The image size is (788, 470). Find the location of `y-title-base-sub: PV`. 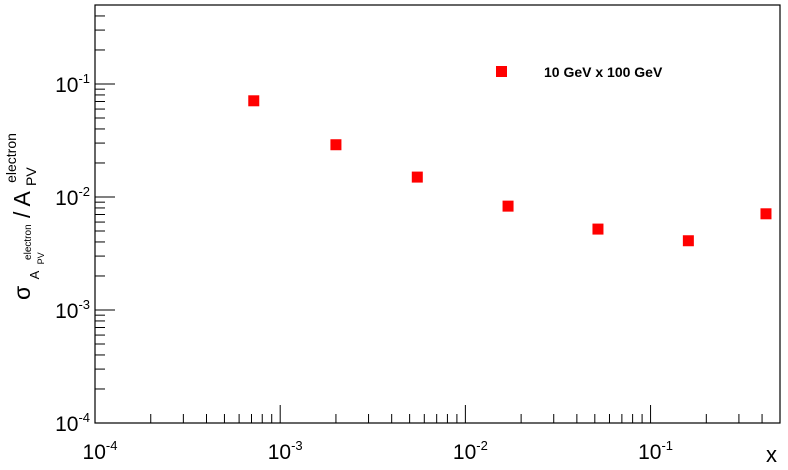

y-title-base-sub: PV is located at coordinates (31, 176).